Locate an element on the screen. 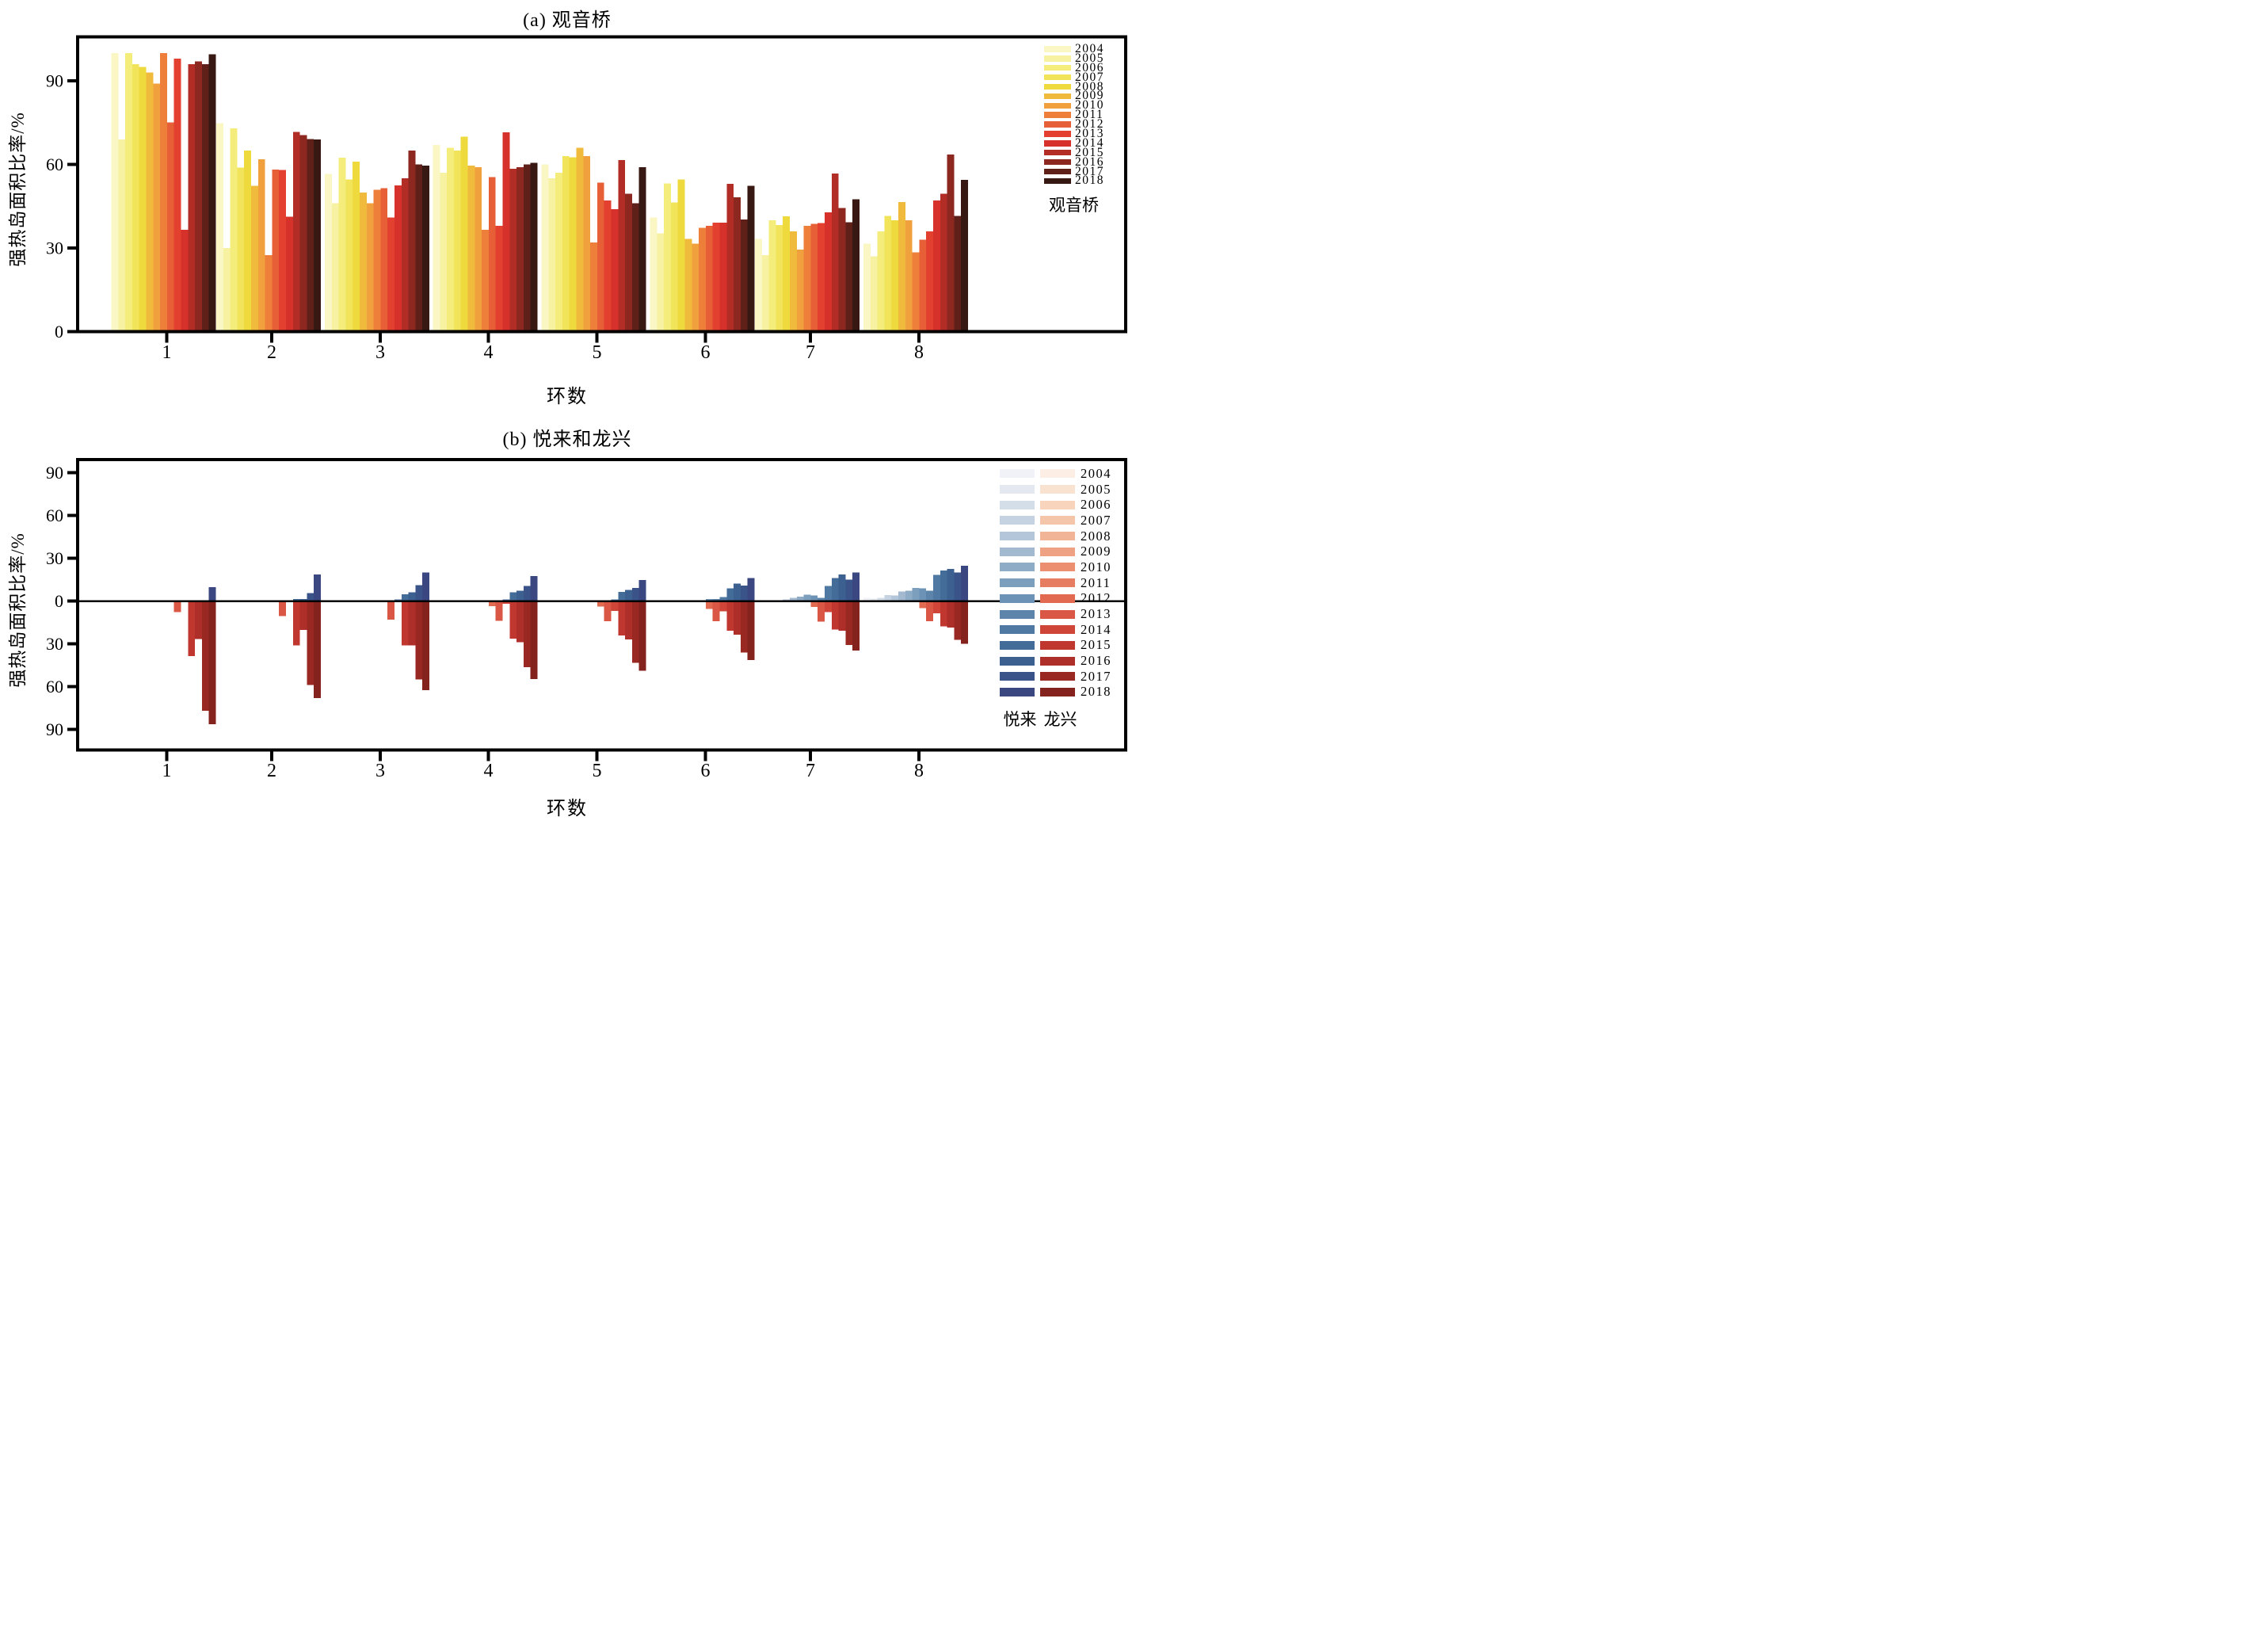 The image size is (2268, 1641). legend-year-label: 2006 is located at coordinates (1096, 505).